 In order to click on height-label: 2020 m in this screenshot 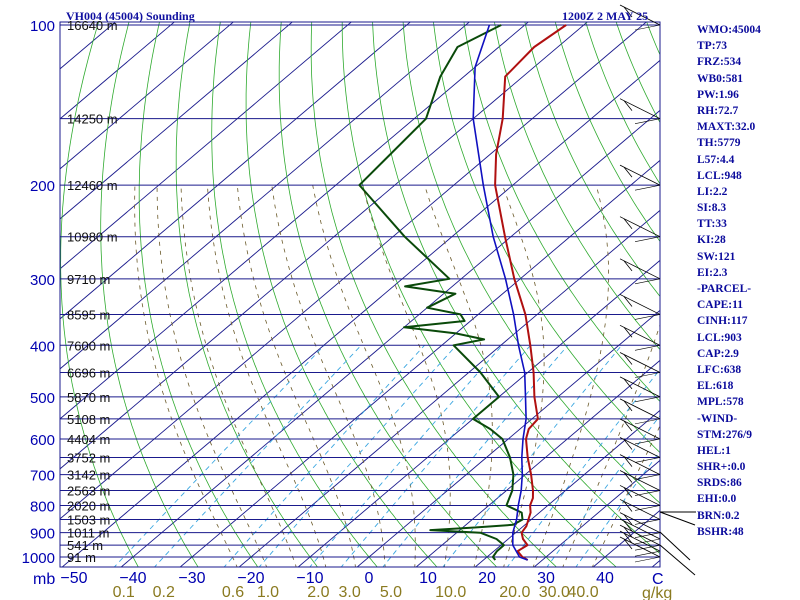, I will do `click(88, 505)`.